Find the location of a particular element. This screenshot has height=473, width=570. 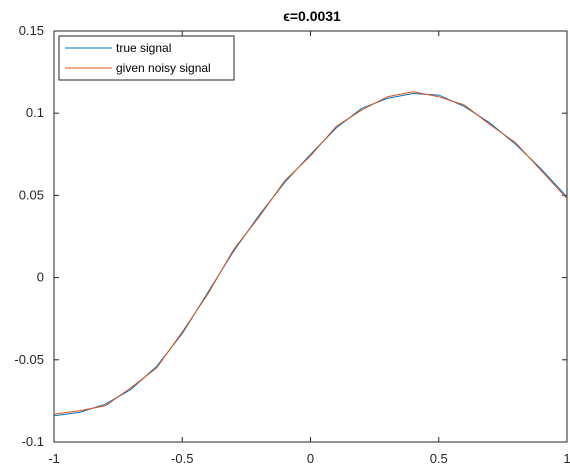

x-tick-label: 0.5 is located at coordinates (439, 458).